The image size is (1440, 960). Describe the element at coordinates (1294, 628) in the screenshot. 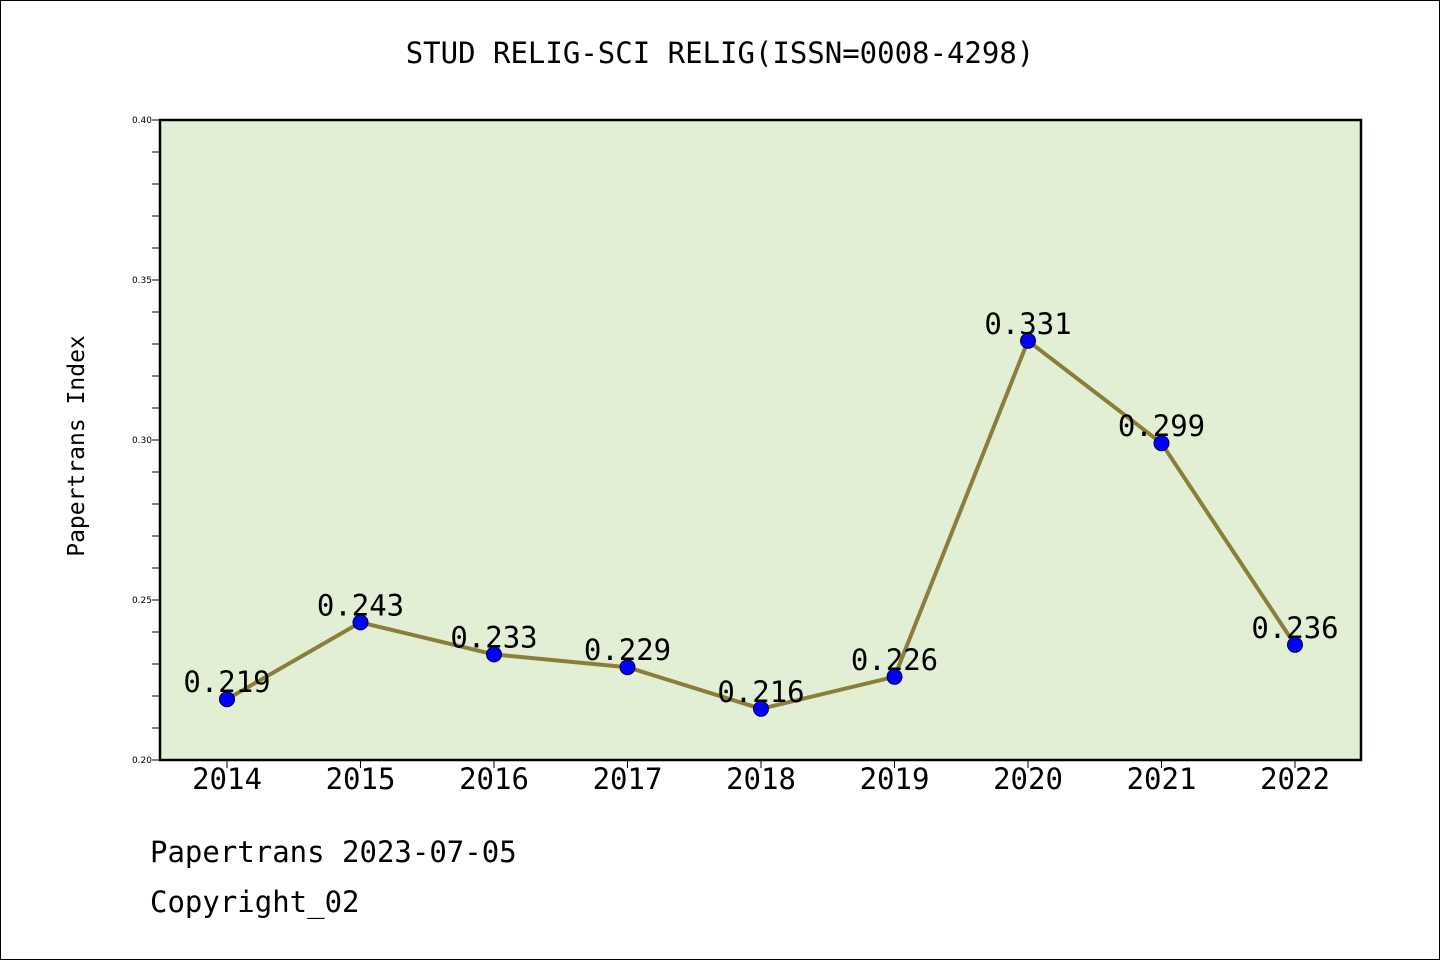

I see `data-label: 0.236` at that location.